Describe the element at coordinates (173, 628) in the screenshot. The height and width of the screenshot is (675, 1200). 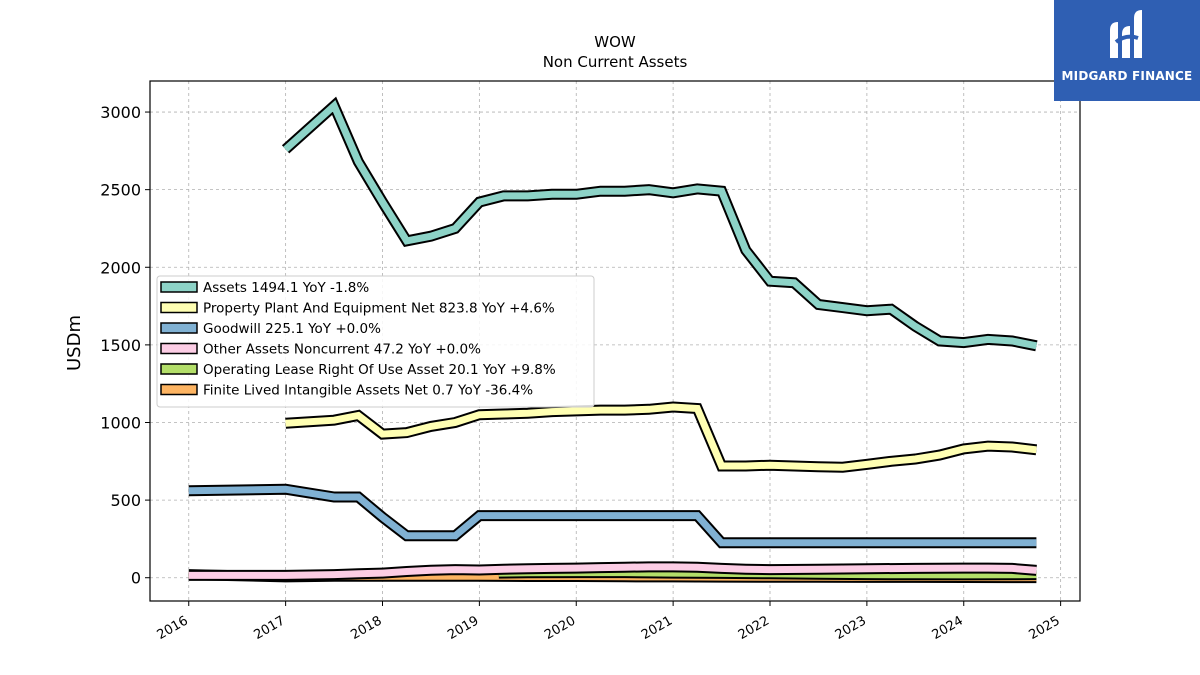
I see `x-tick-label: 2016` at that location.